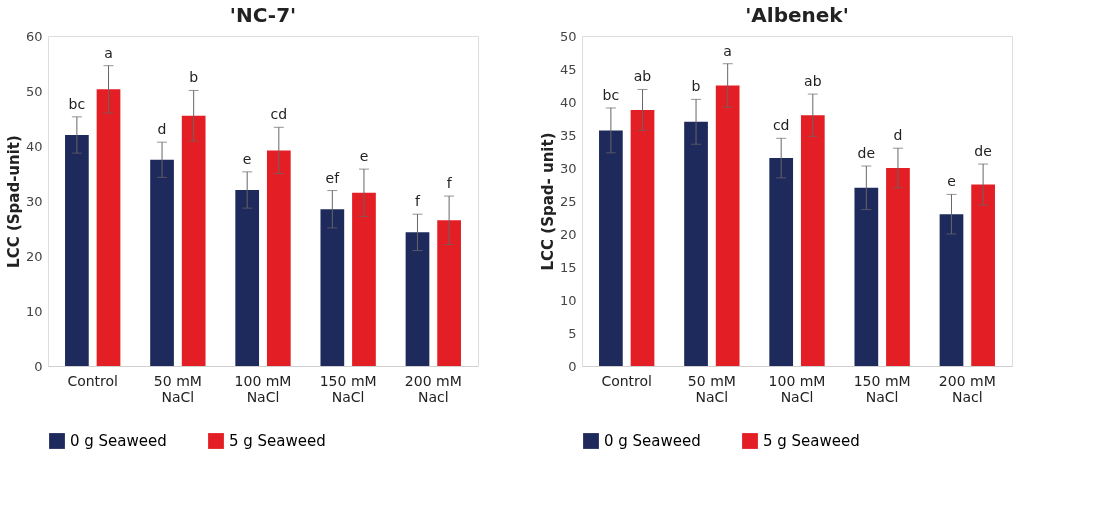  I want to click on y-tick-label: 15, so click(568, 267).